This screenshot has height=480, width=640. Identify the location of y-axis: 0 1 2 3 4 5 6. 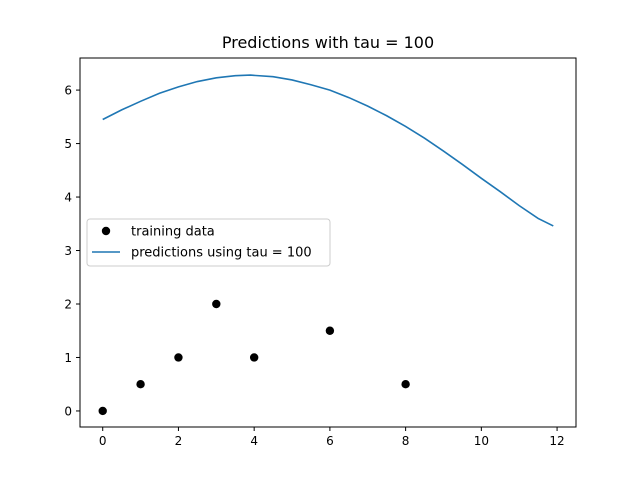
(72, 251).